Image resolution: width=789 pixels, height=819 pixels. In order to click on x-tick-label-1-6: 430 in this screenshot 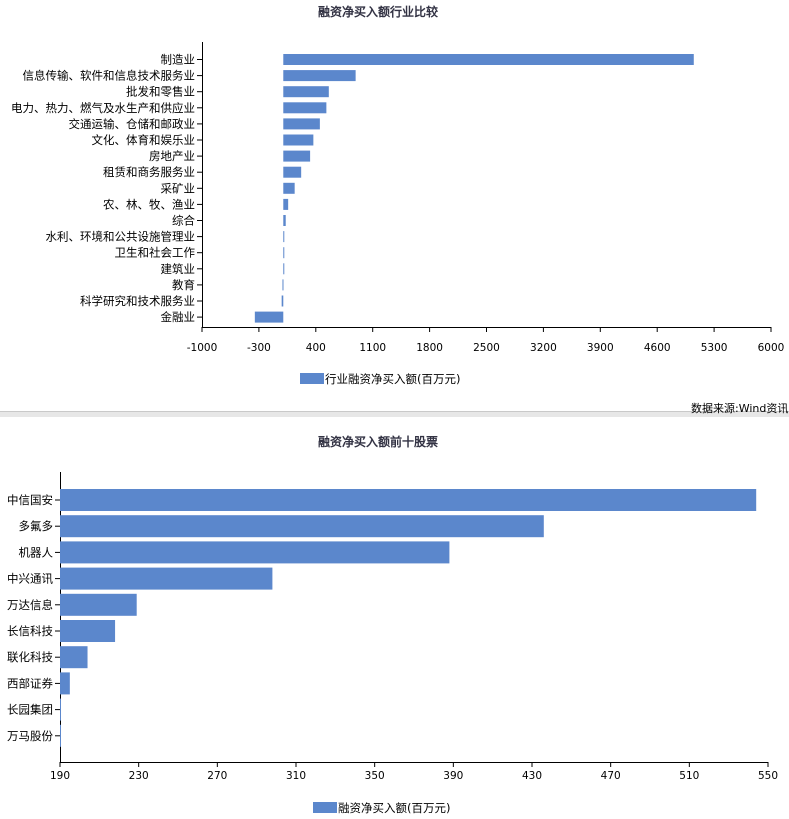, I will do `click(532, 776)`.